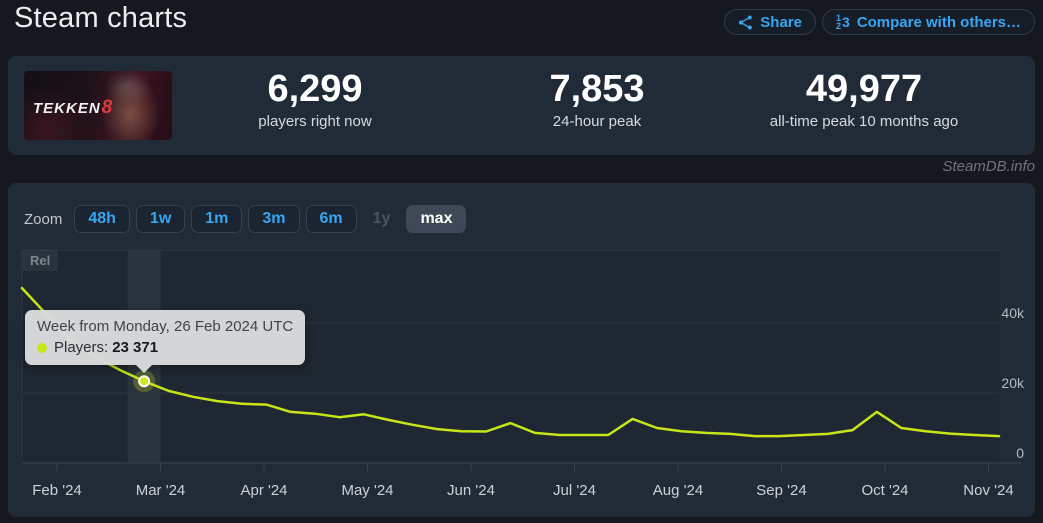 This screenshot has width=1043, height=523. What do you see at coordinates (864, 121) in the screenshot?
I see `alltime-peak-label: all-time peak 10 months ago` at bounding box center [864, 121].